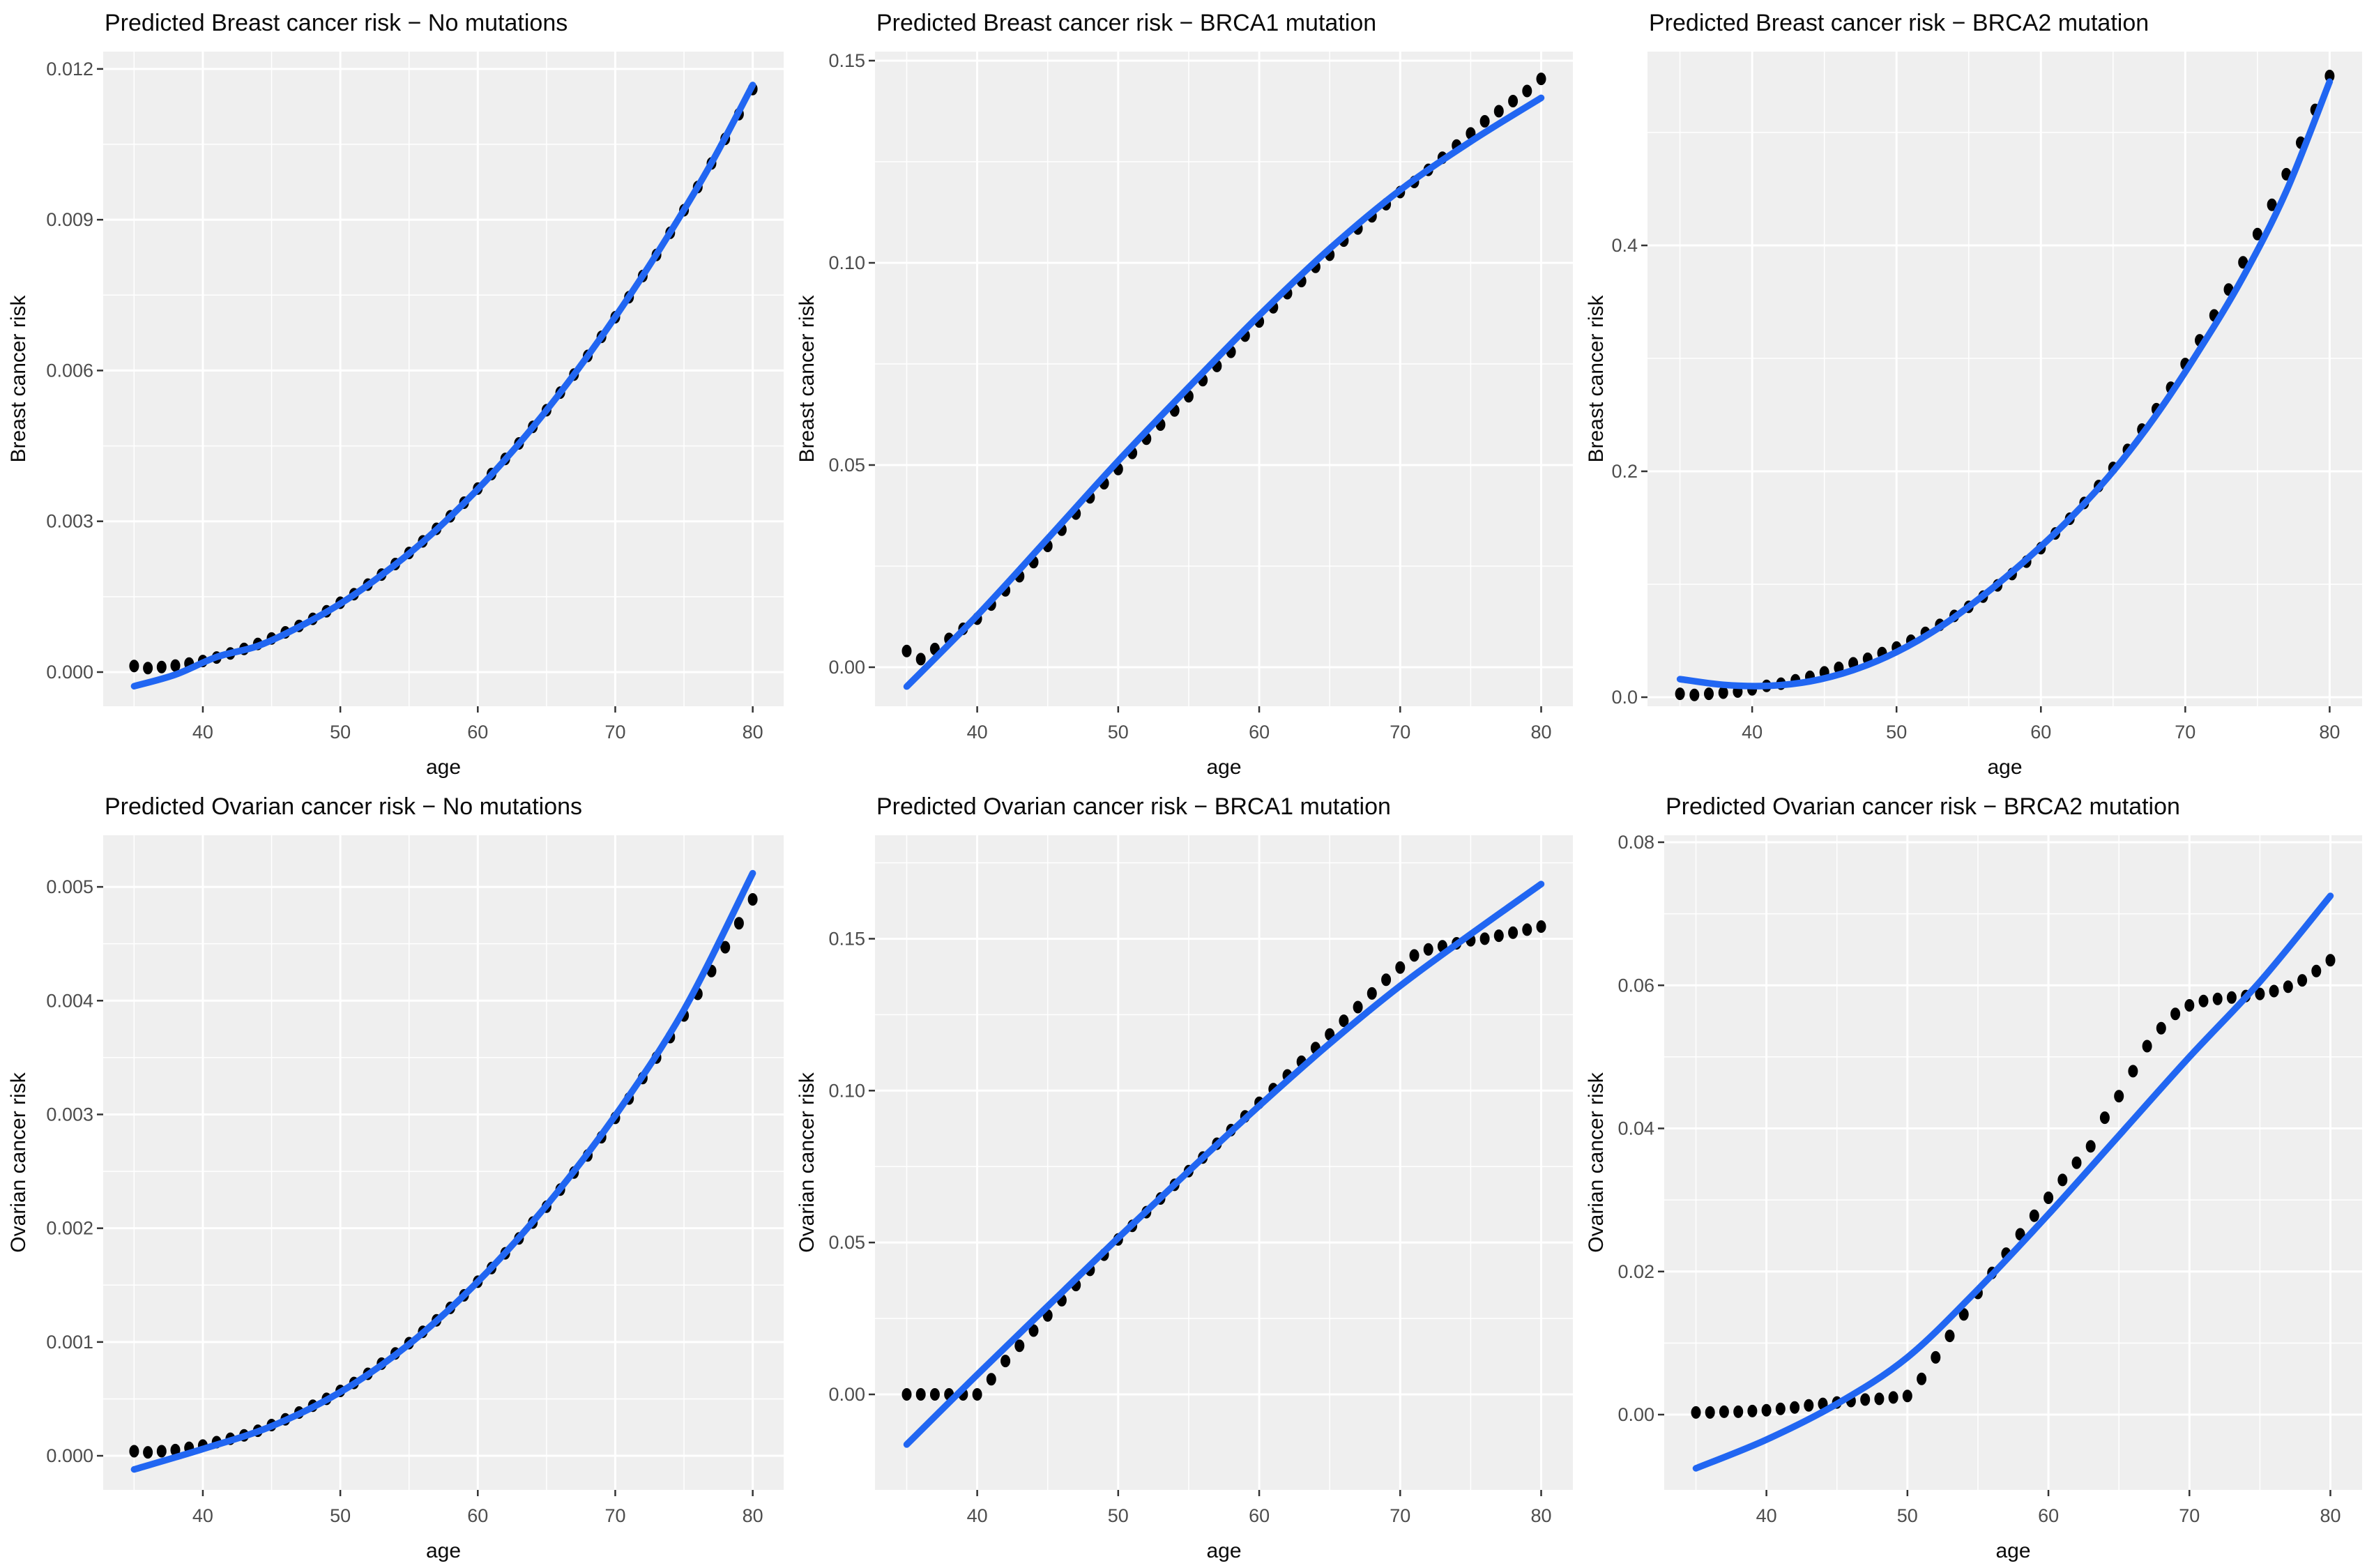 The image size is (2367, 1568). I want to click on y-tick-label: 0.10, so click(846, 1090).